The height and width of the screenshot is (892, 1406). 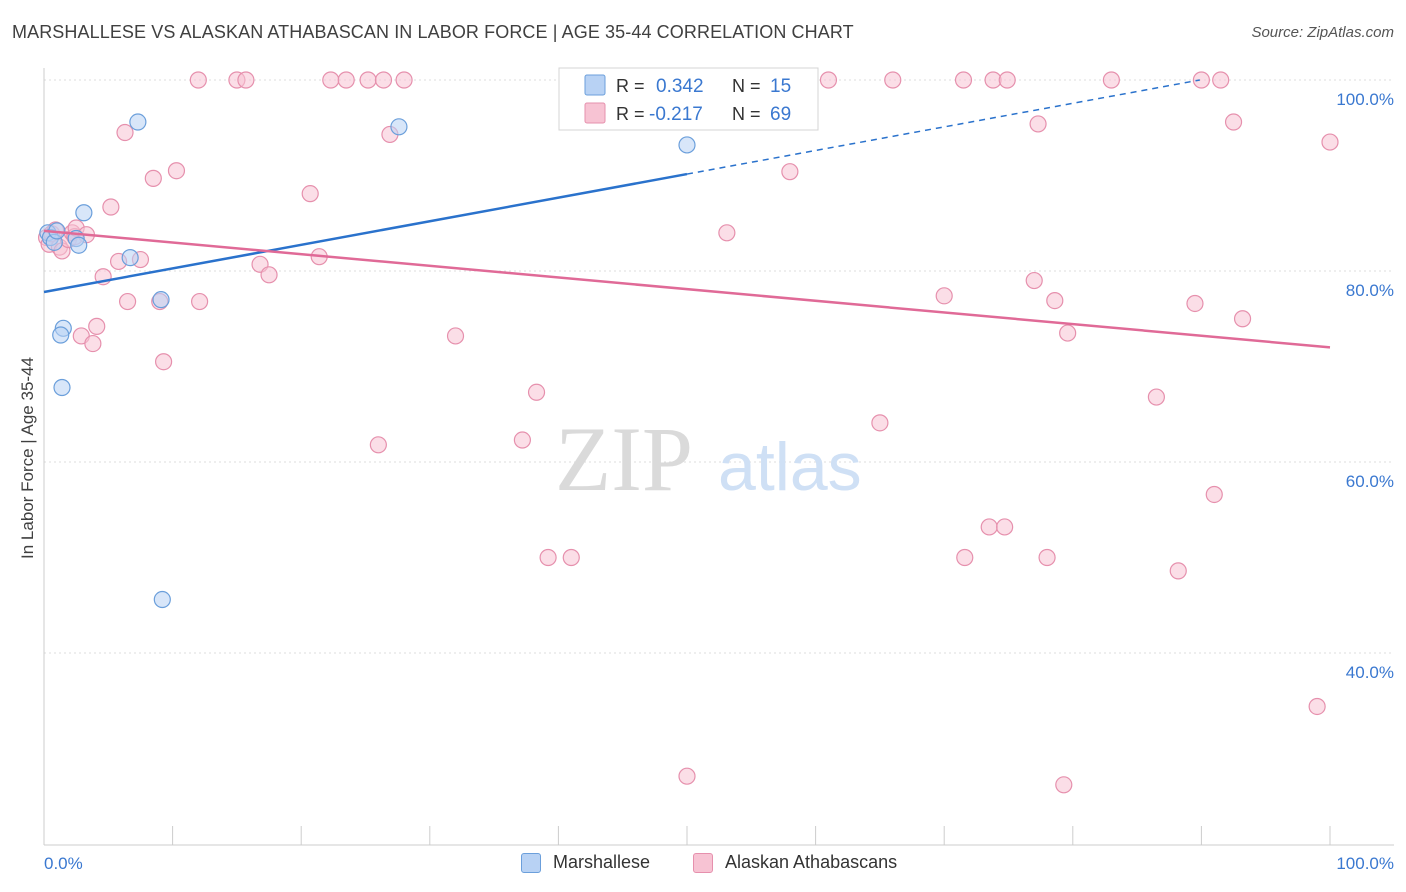 What do you see at coordinates (1370, 290) in the screenshot?
I see `y-tick-label-80: 80.0%` at bounding box center [1370, 290].